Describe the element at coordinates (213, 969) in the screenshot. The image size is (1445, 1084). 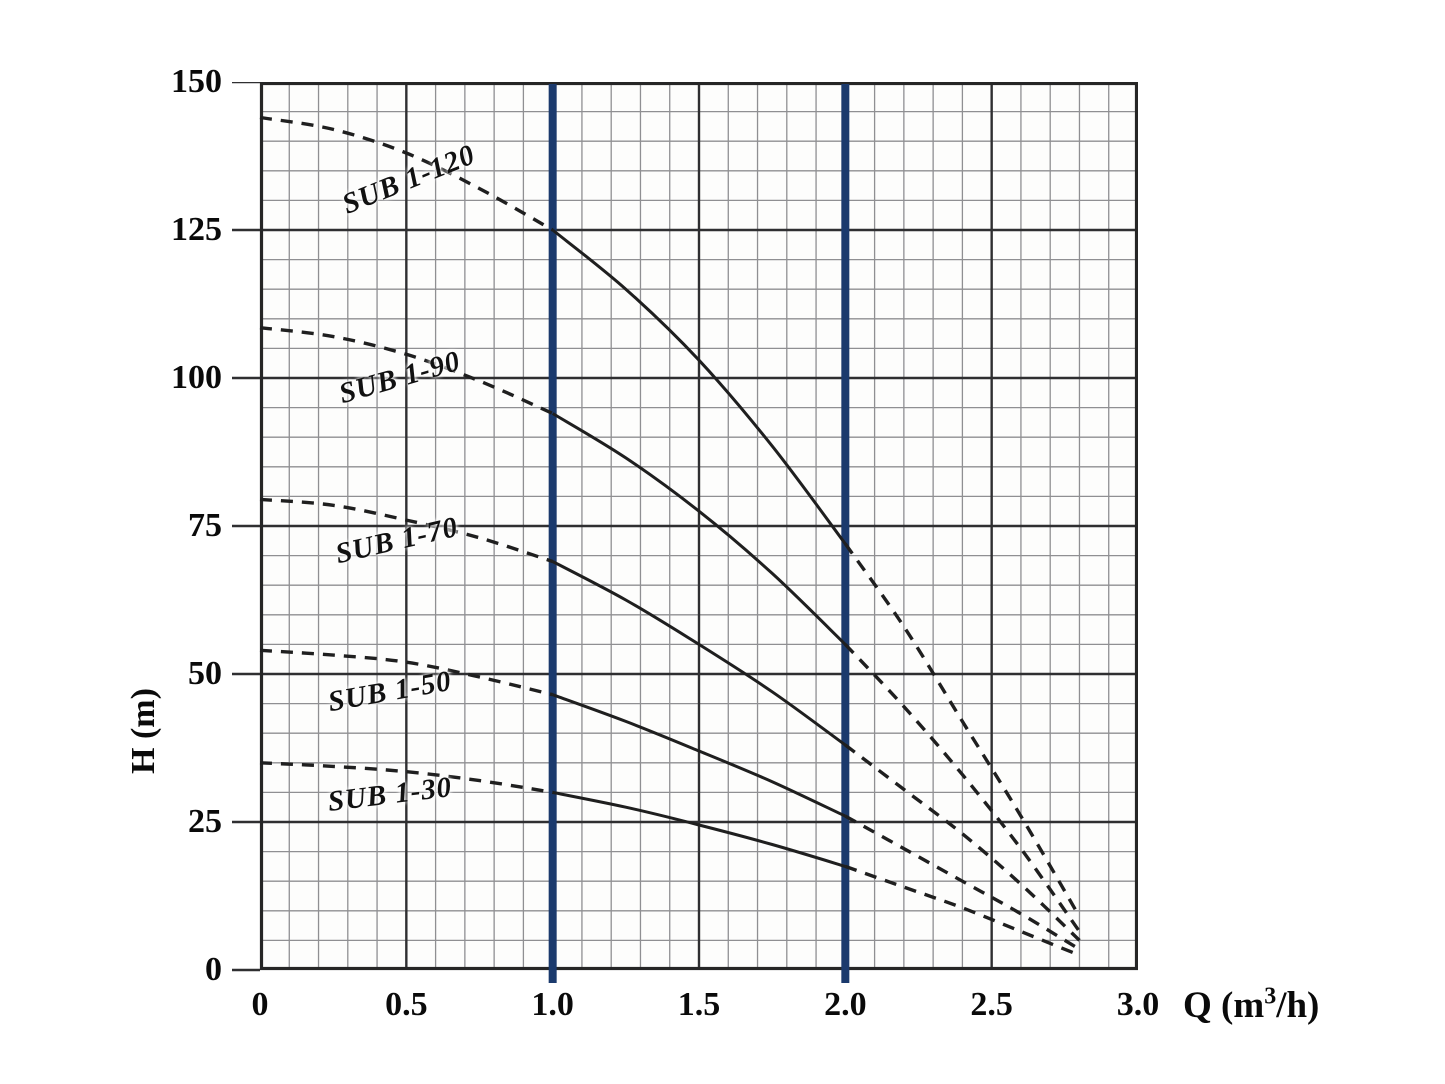
I see `y-tick-label-0: 0` at that location.